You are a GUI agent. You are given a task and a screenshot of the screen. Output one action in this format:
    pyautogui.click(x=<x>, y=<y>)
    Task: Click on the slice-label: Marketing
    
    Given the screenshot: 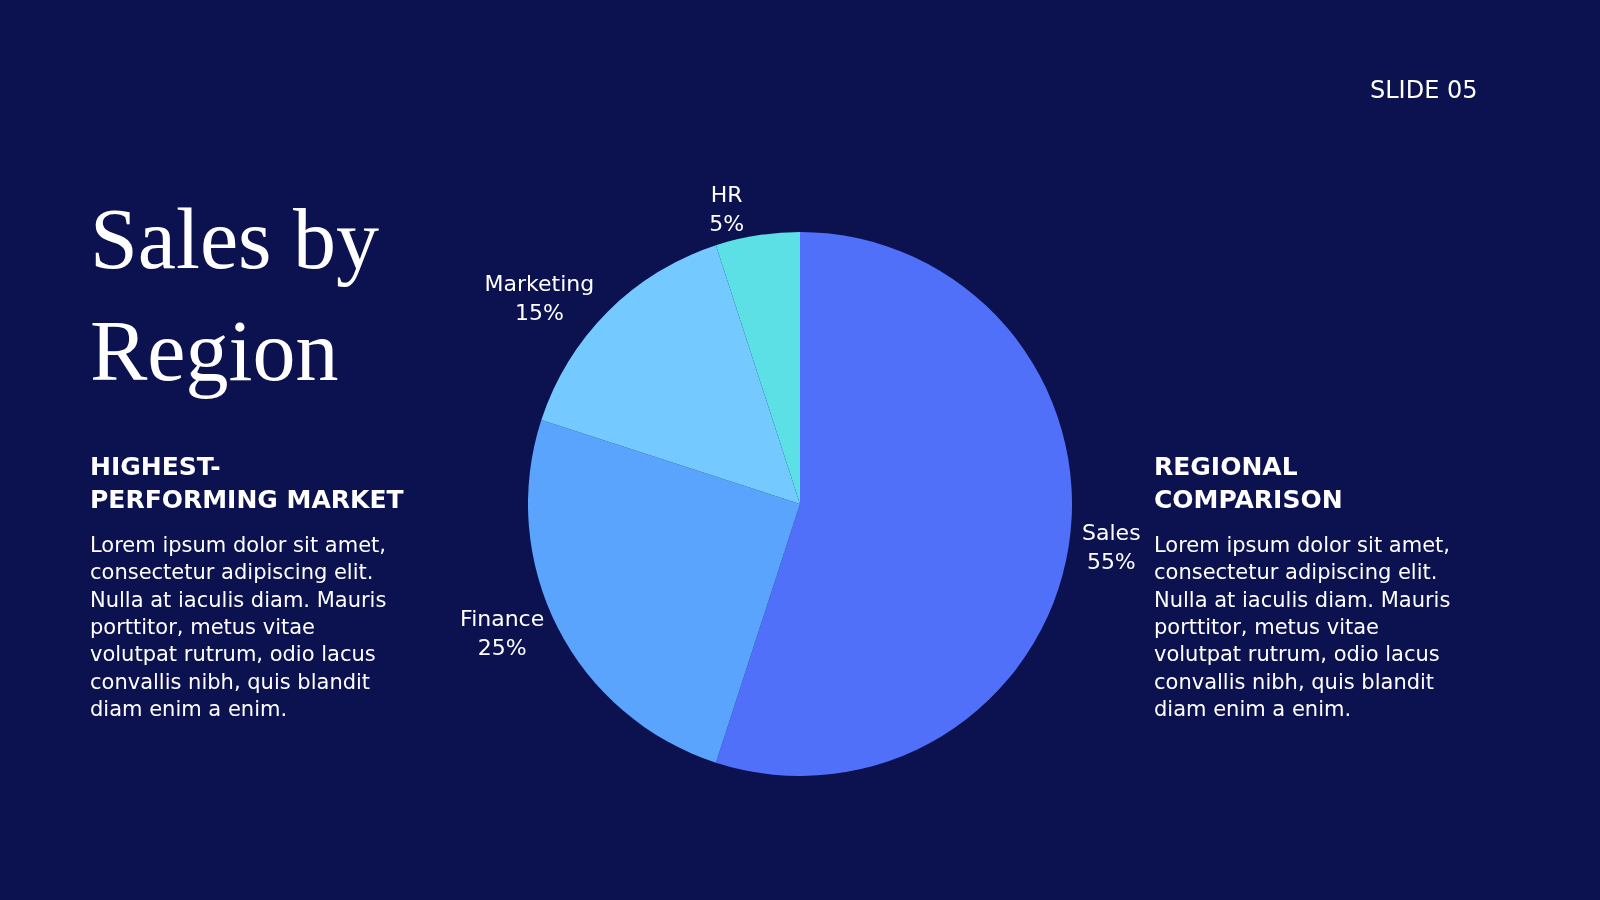 What is the action you would take?
    pyautogui.click(x=539, y=284)
    